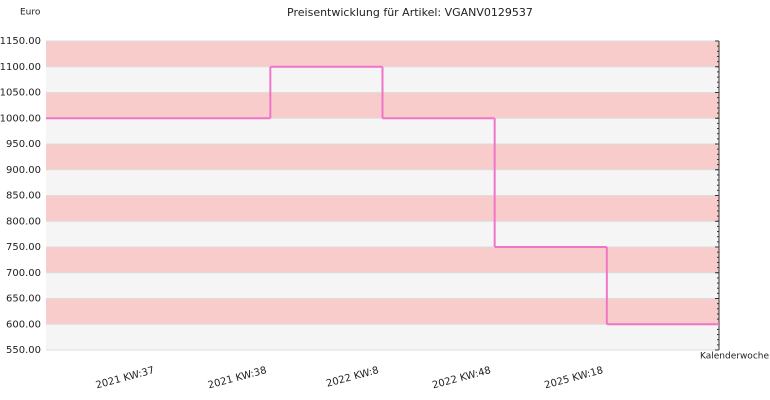 The width and height of the screenshot is (770, 400). Describe the element at coordinates (20, 41) in the screenshot. I see `y-tick-label: 1150.00` at that location.